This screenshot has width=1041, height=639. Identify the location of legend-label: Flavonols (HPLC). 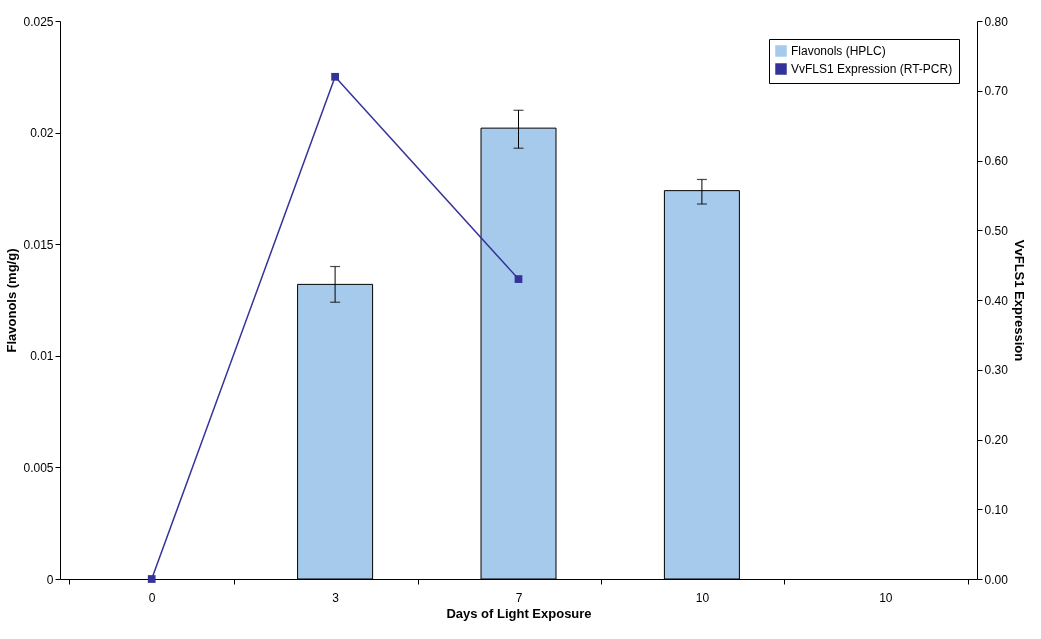
(838, 51).